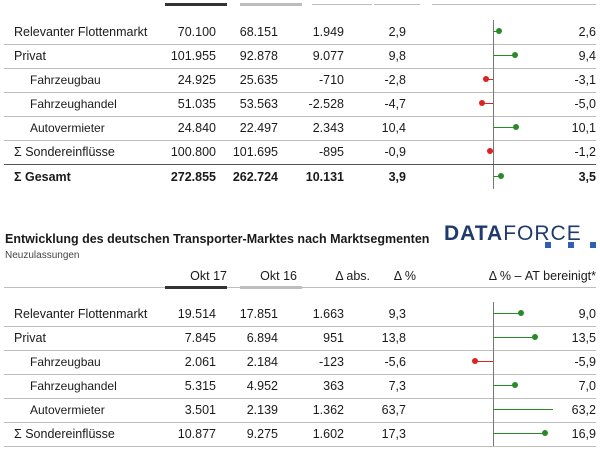  I want to click on table-row: Fahrzeughandel 5.315 4.952 363 7,3 7,0, so click(300, 386).